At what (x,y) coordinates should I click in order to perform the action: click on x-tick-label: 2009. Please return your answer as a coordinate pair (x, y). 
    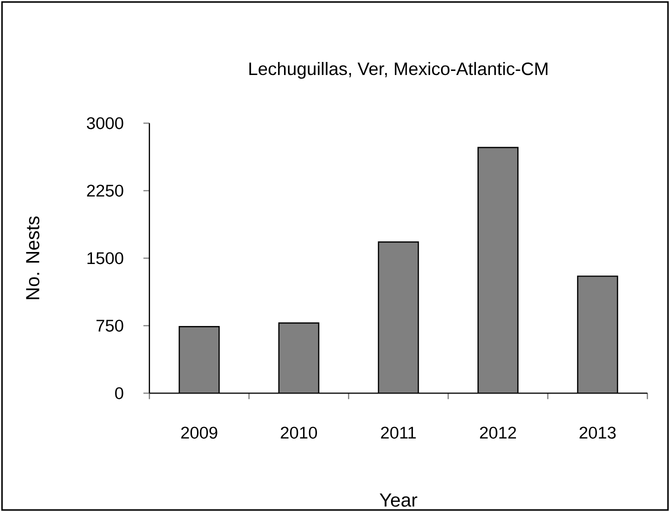
    Looking at the image, I should click on (199, 432).